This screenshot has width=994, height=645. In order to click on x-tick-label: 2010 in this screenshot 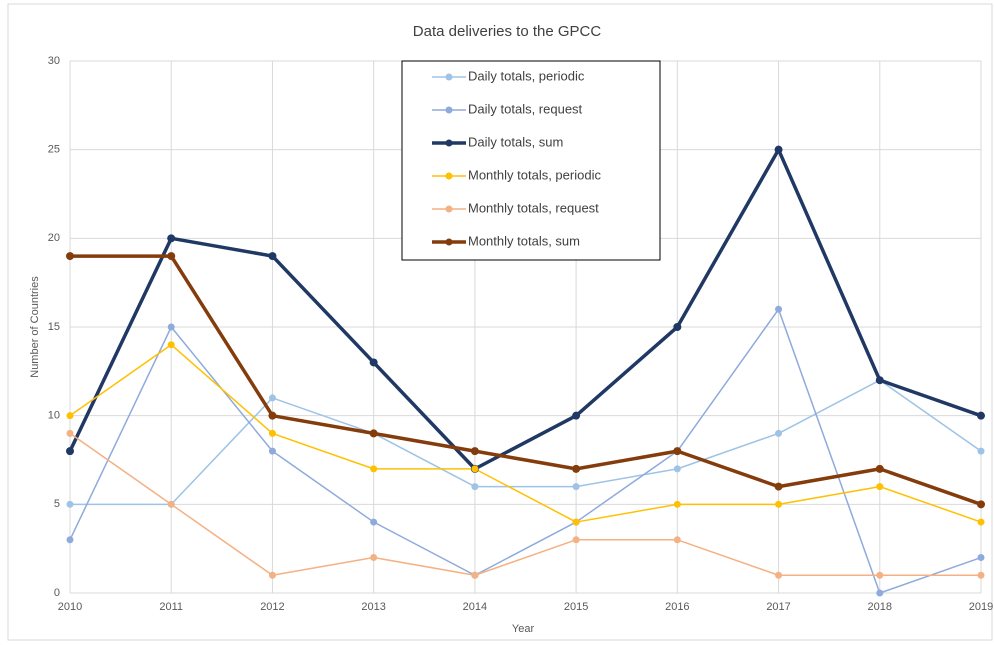, I will do `click(70, 607)`.